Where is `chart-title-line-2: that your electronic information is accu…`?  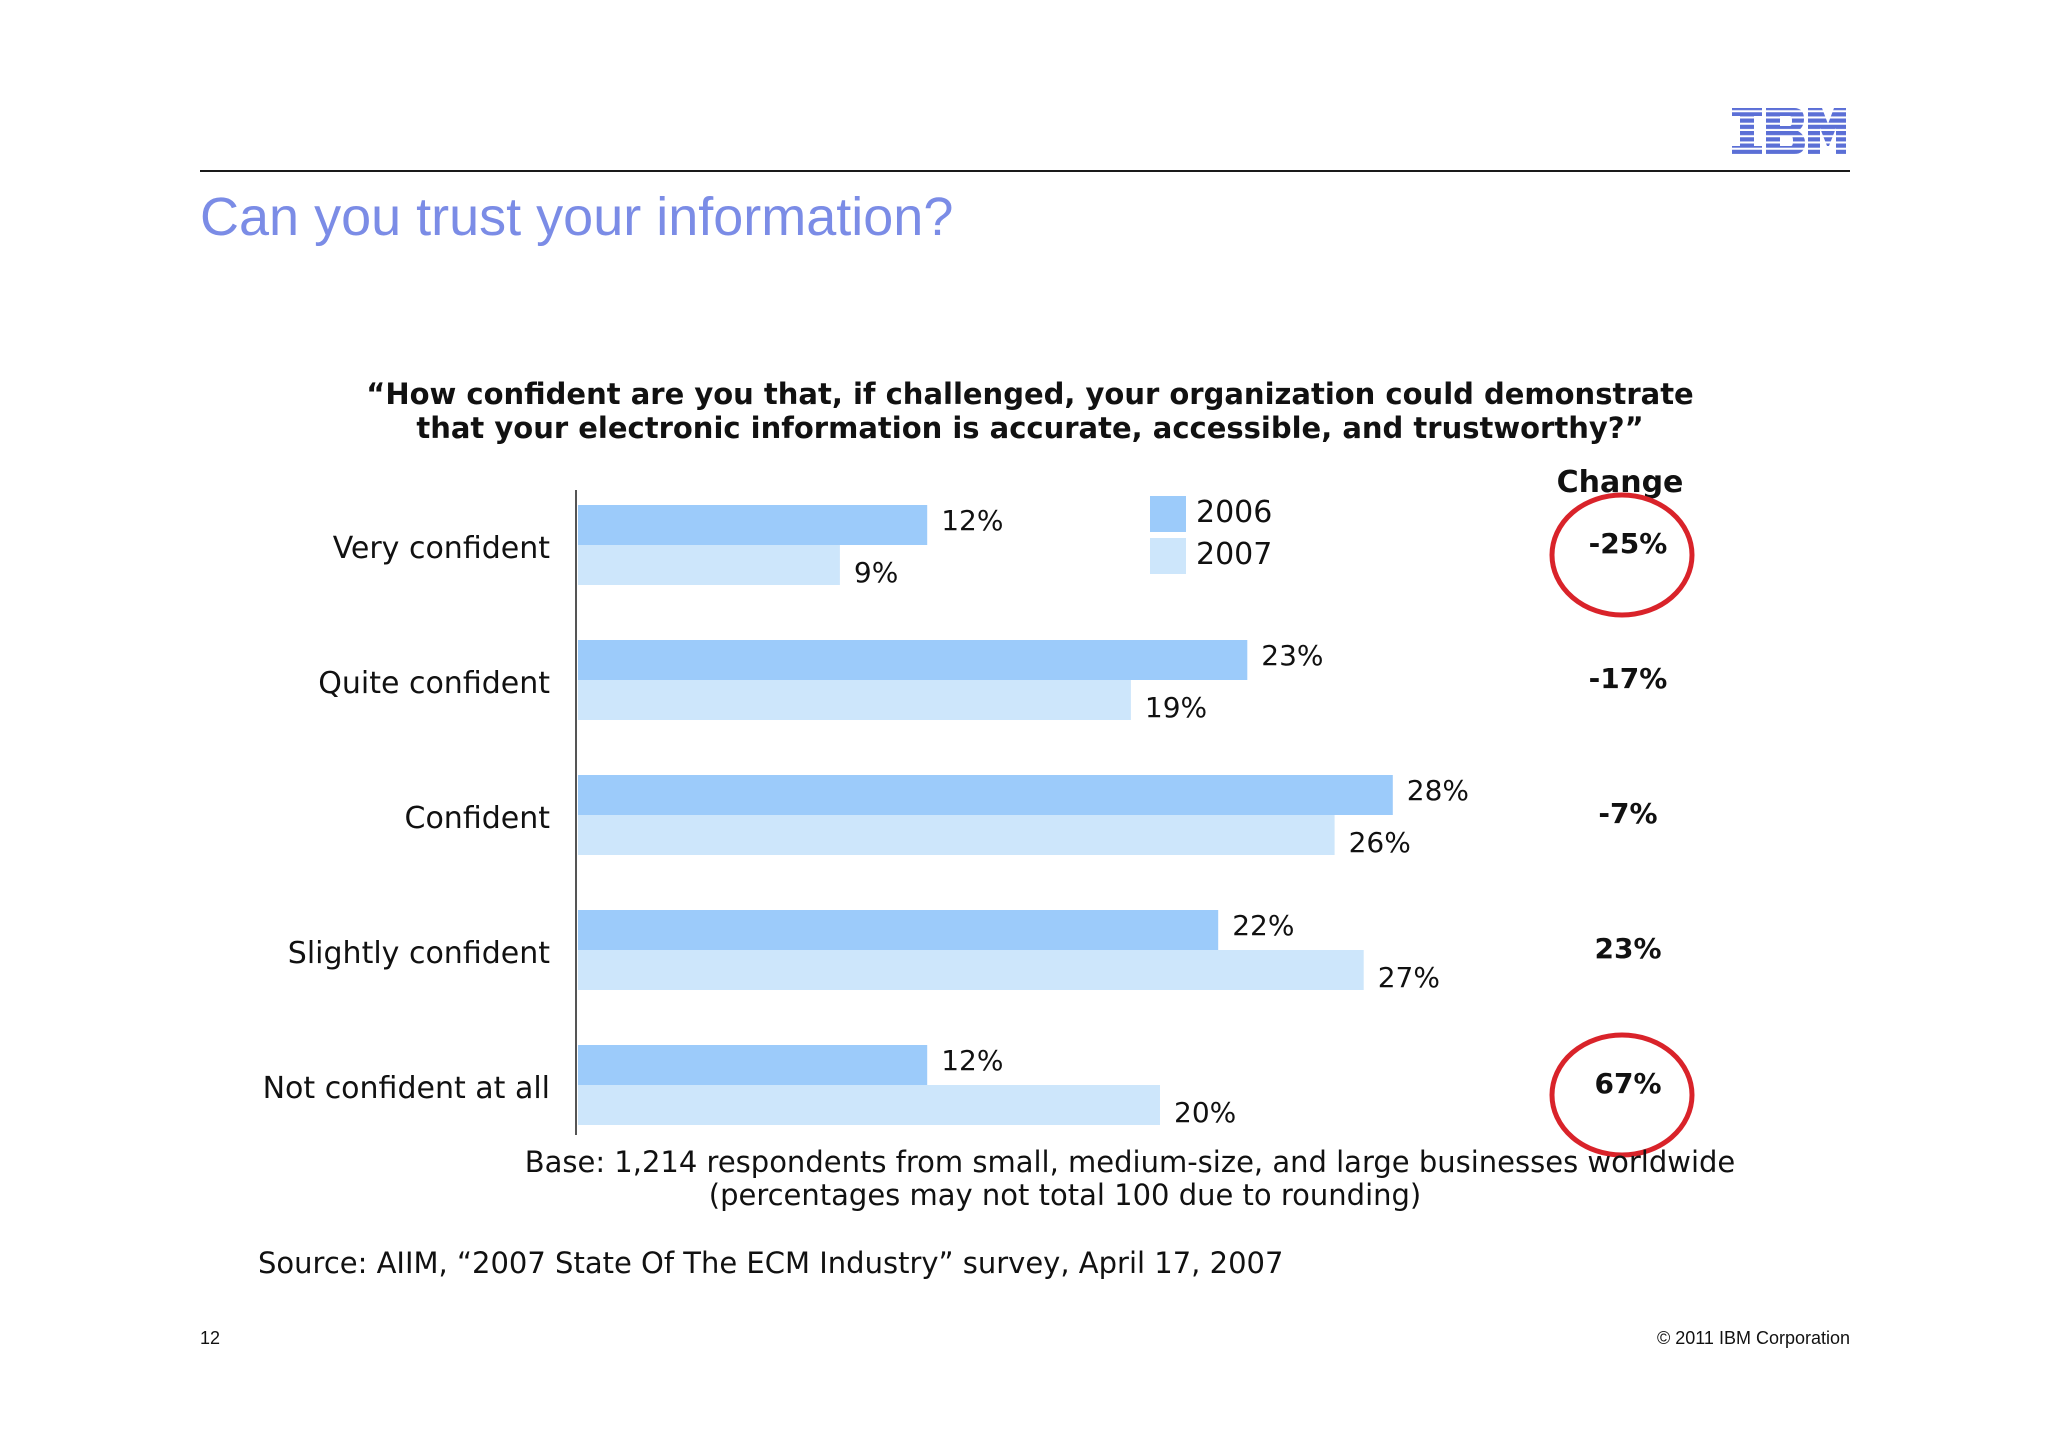
chart-title-line-2: that your electronic information is accu… is located at coordinates (1029, 428).